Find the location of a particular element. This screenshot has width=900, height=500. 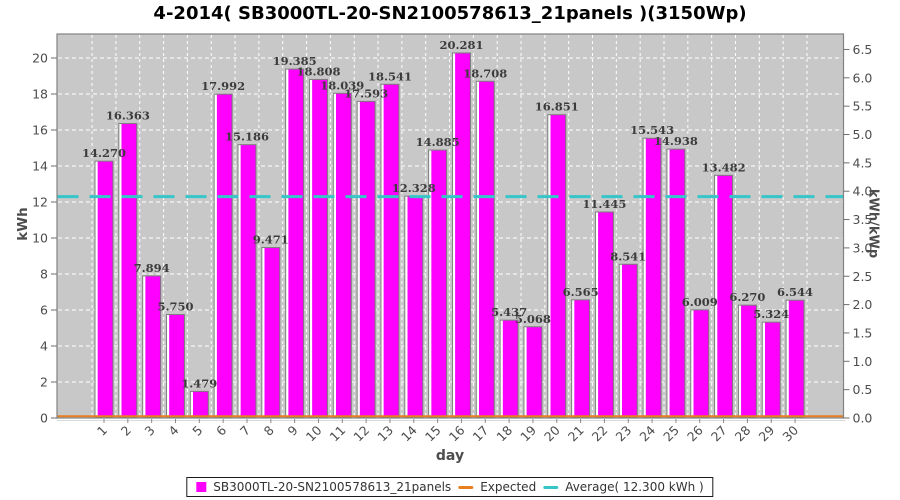

right-tick-label: 6.0 is located at coordinates (863, 77).